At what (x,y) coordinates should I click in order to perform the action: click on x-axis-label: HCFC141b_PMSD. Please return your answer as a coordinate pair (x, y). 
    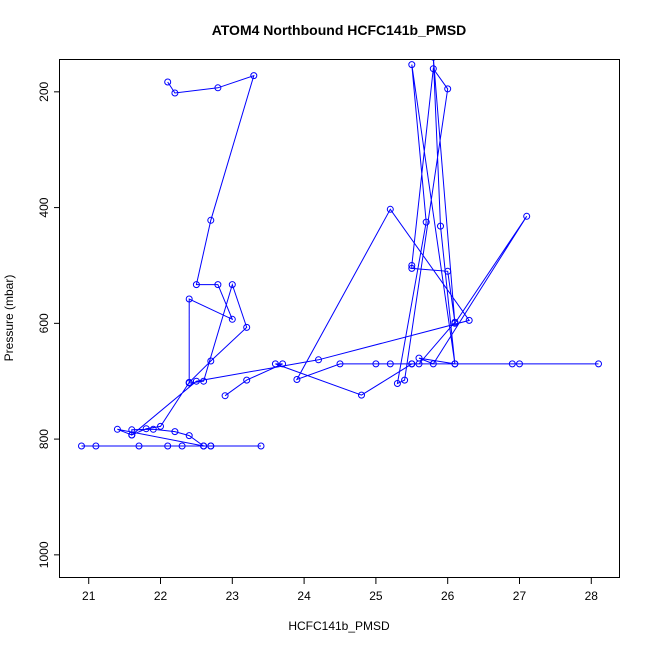
    Looking at the image, I should click on (339, 626).